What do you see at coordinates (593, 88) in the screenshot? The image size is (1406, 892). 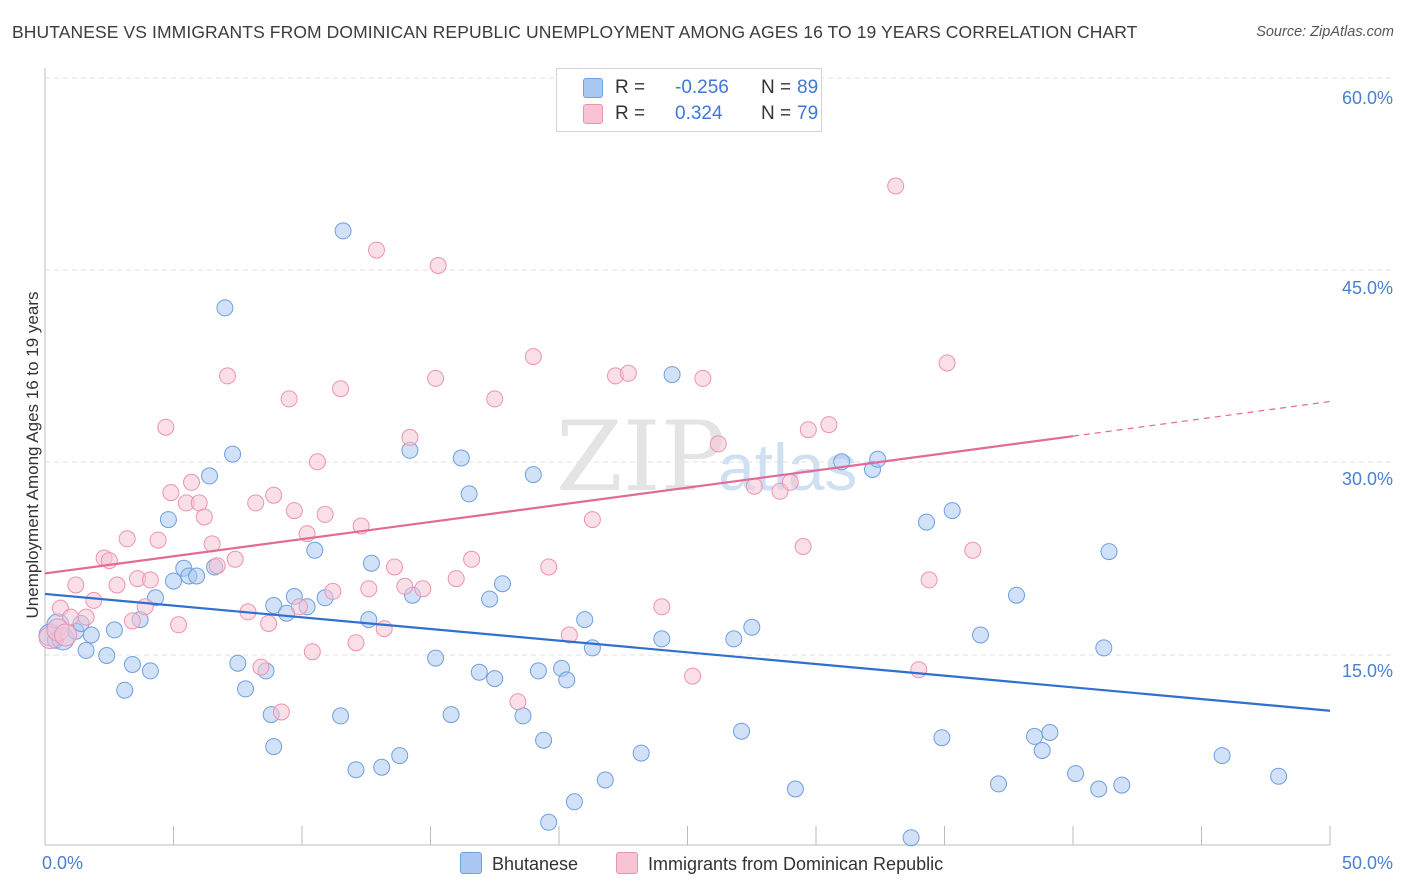 I see `legend-swatch-bhutanese` at bounding box center [593, 88].